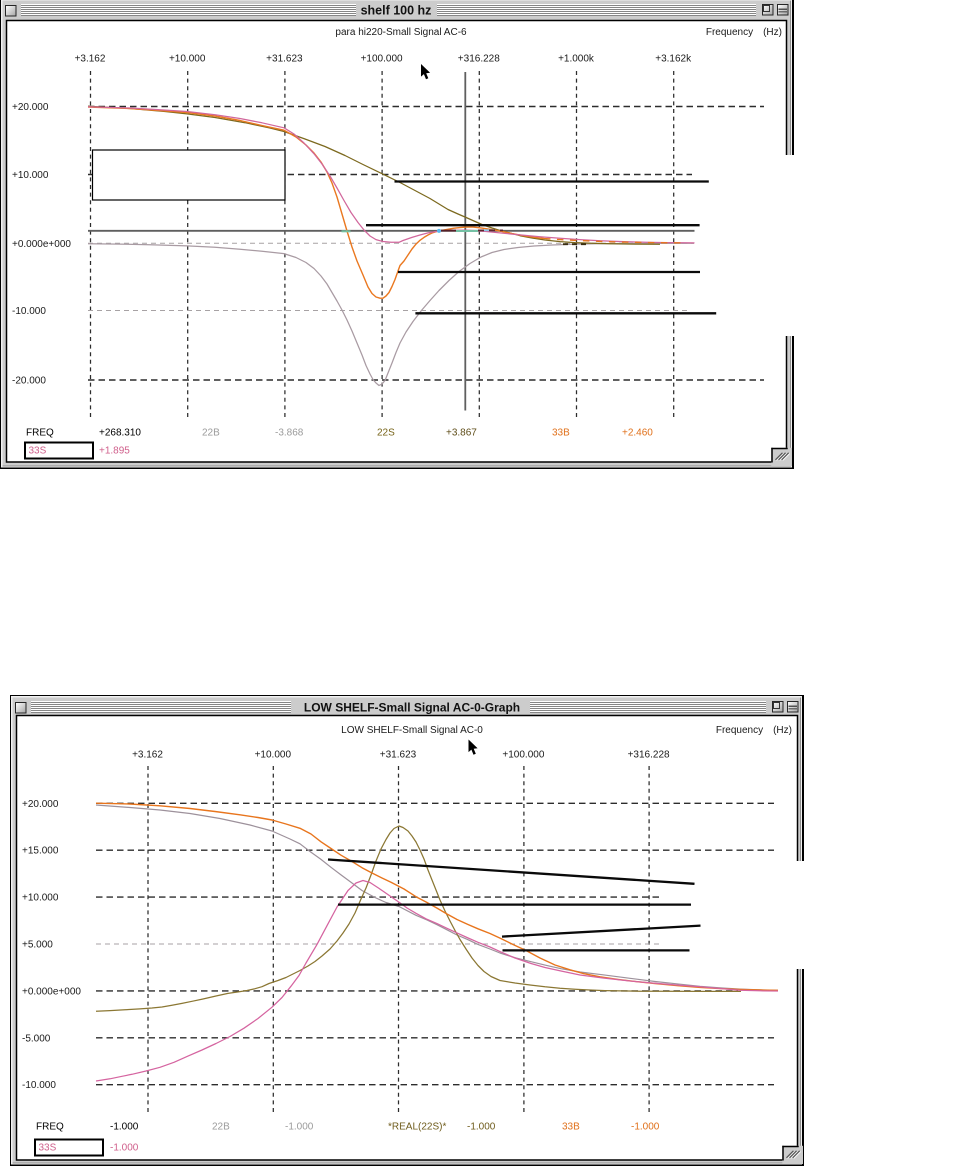 The height and width of the screenshot is (1166, 965). What do you see at coordinates (396, 11) in the screenshot?
I see `svg-text: shelf 100 hz` at bounding box center [396, 11].